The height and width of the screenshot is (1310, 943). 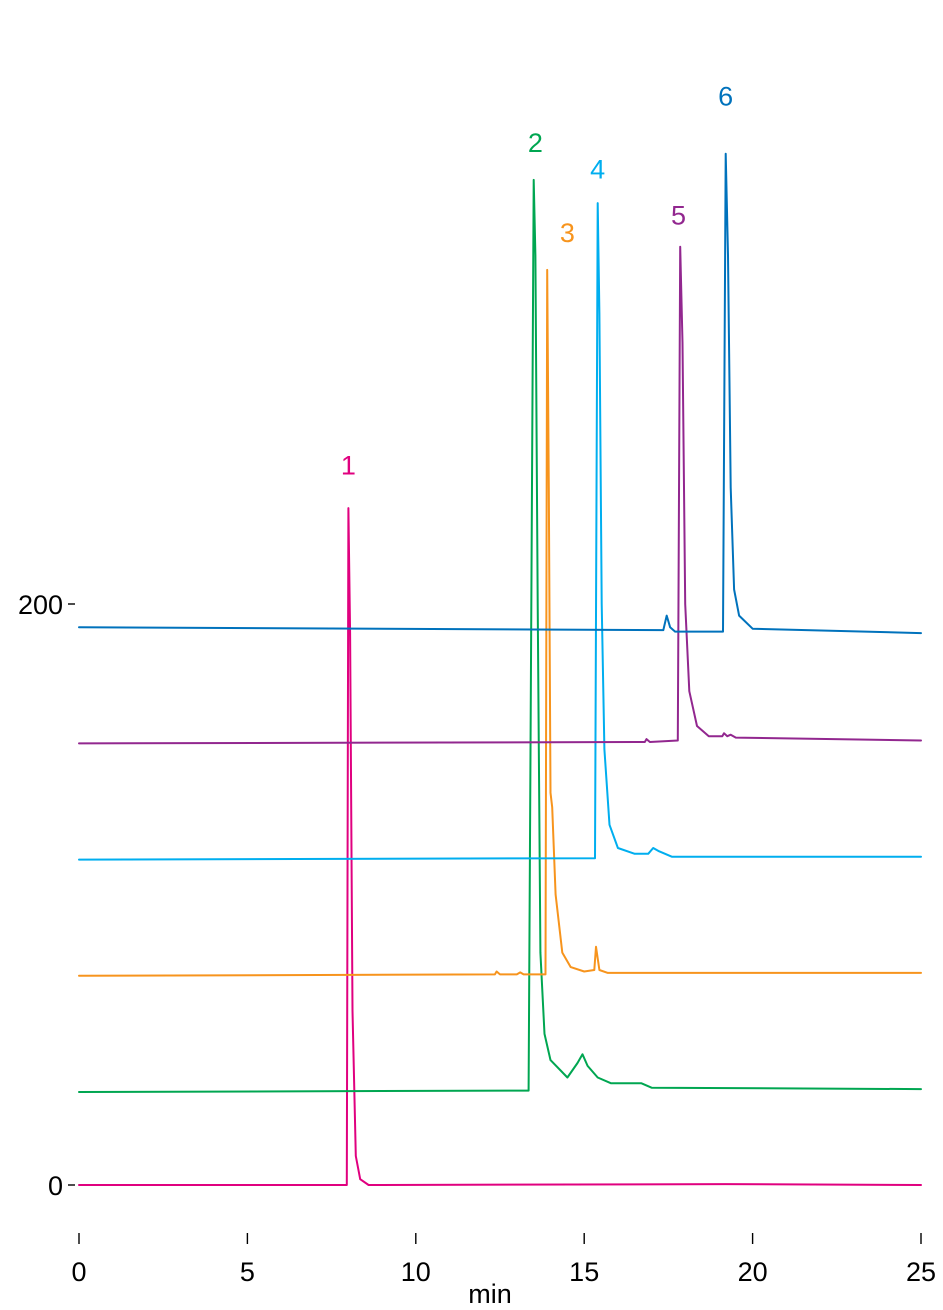 I want to click on x-tick-label: 0, so click(x=78, y=1272).